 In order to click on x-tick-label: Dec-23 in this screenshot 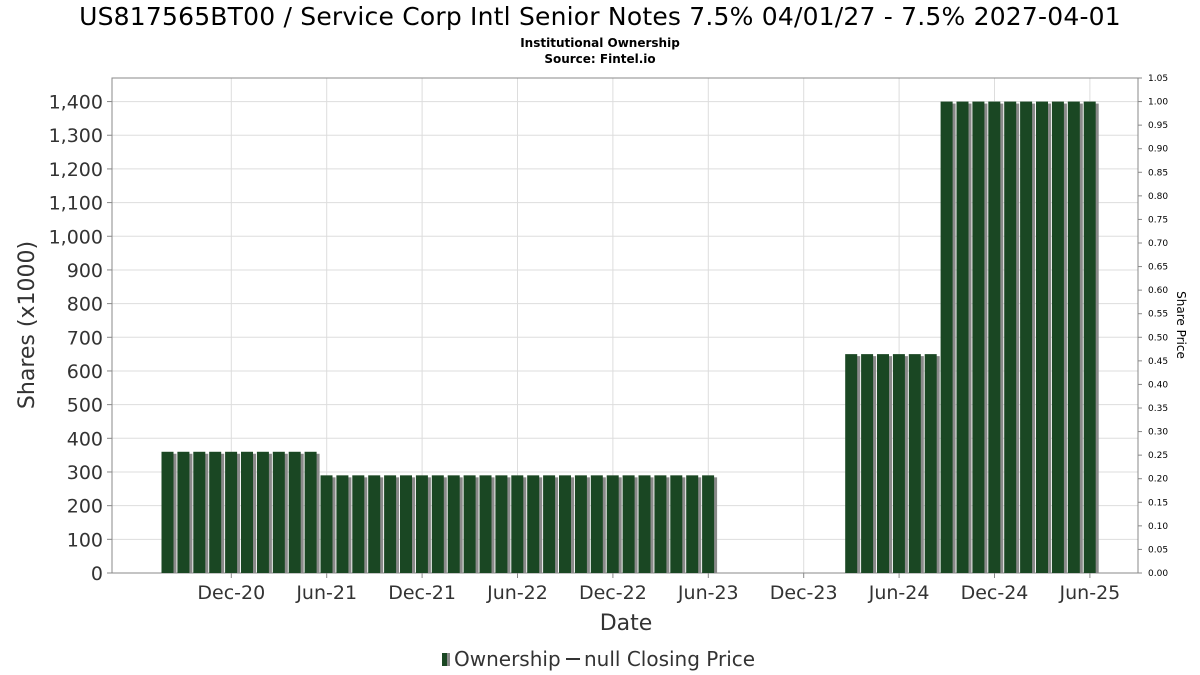, I will do `click(804, 593)`.